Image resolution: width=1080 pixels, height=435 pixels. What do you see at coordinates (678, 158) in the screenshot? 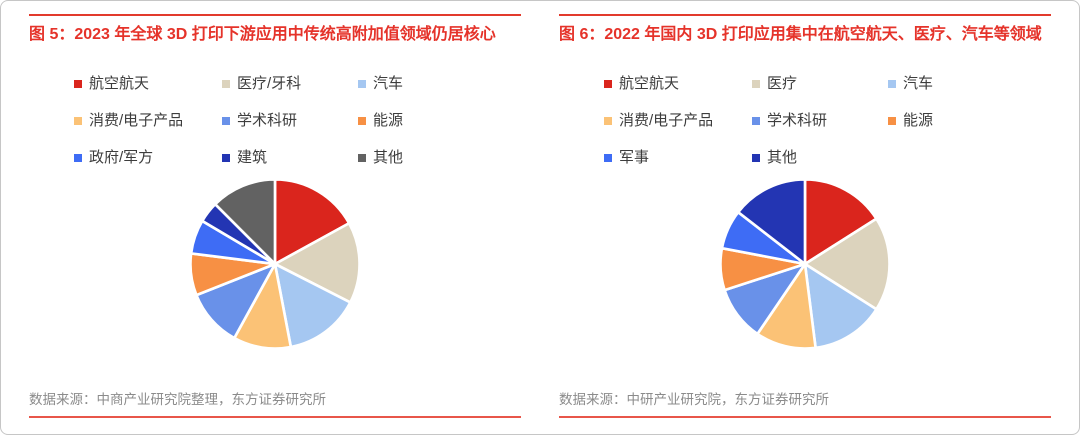
I see `legend-item: 军事` at bounding box center [678, 158].